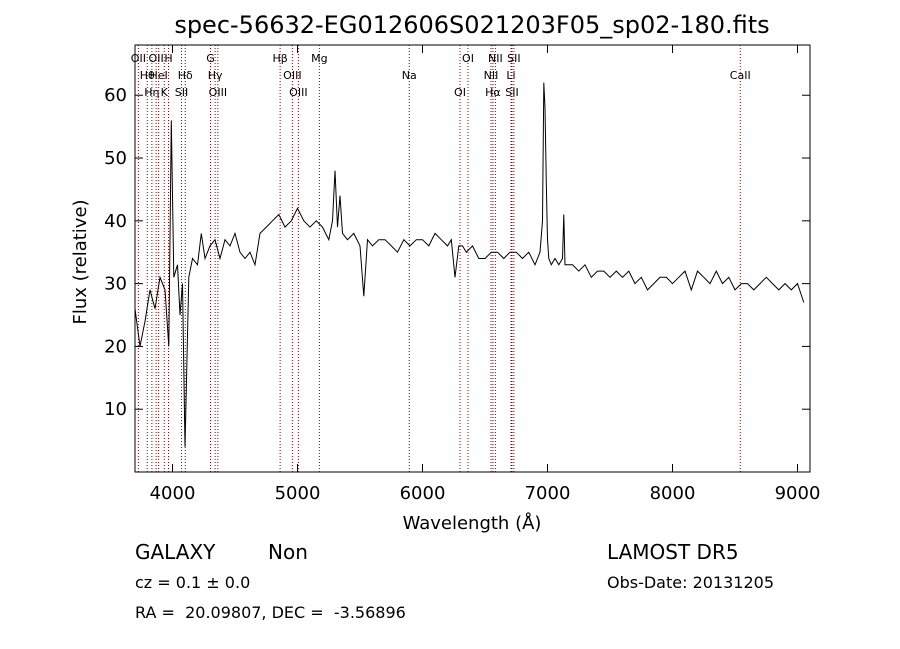 The height and width of the screenshot is (649, 900). I want to click on y-tick-label: 60, so click(115, 95).